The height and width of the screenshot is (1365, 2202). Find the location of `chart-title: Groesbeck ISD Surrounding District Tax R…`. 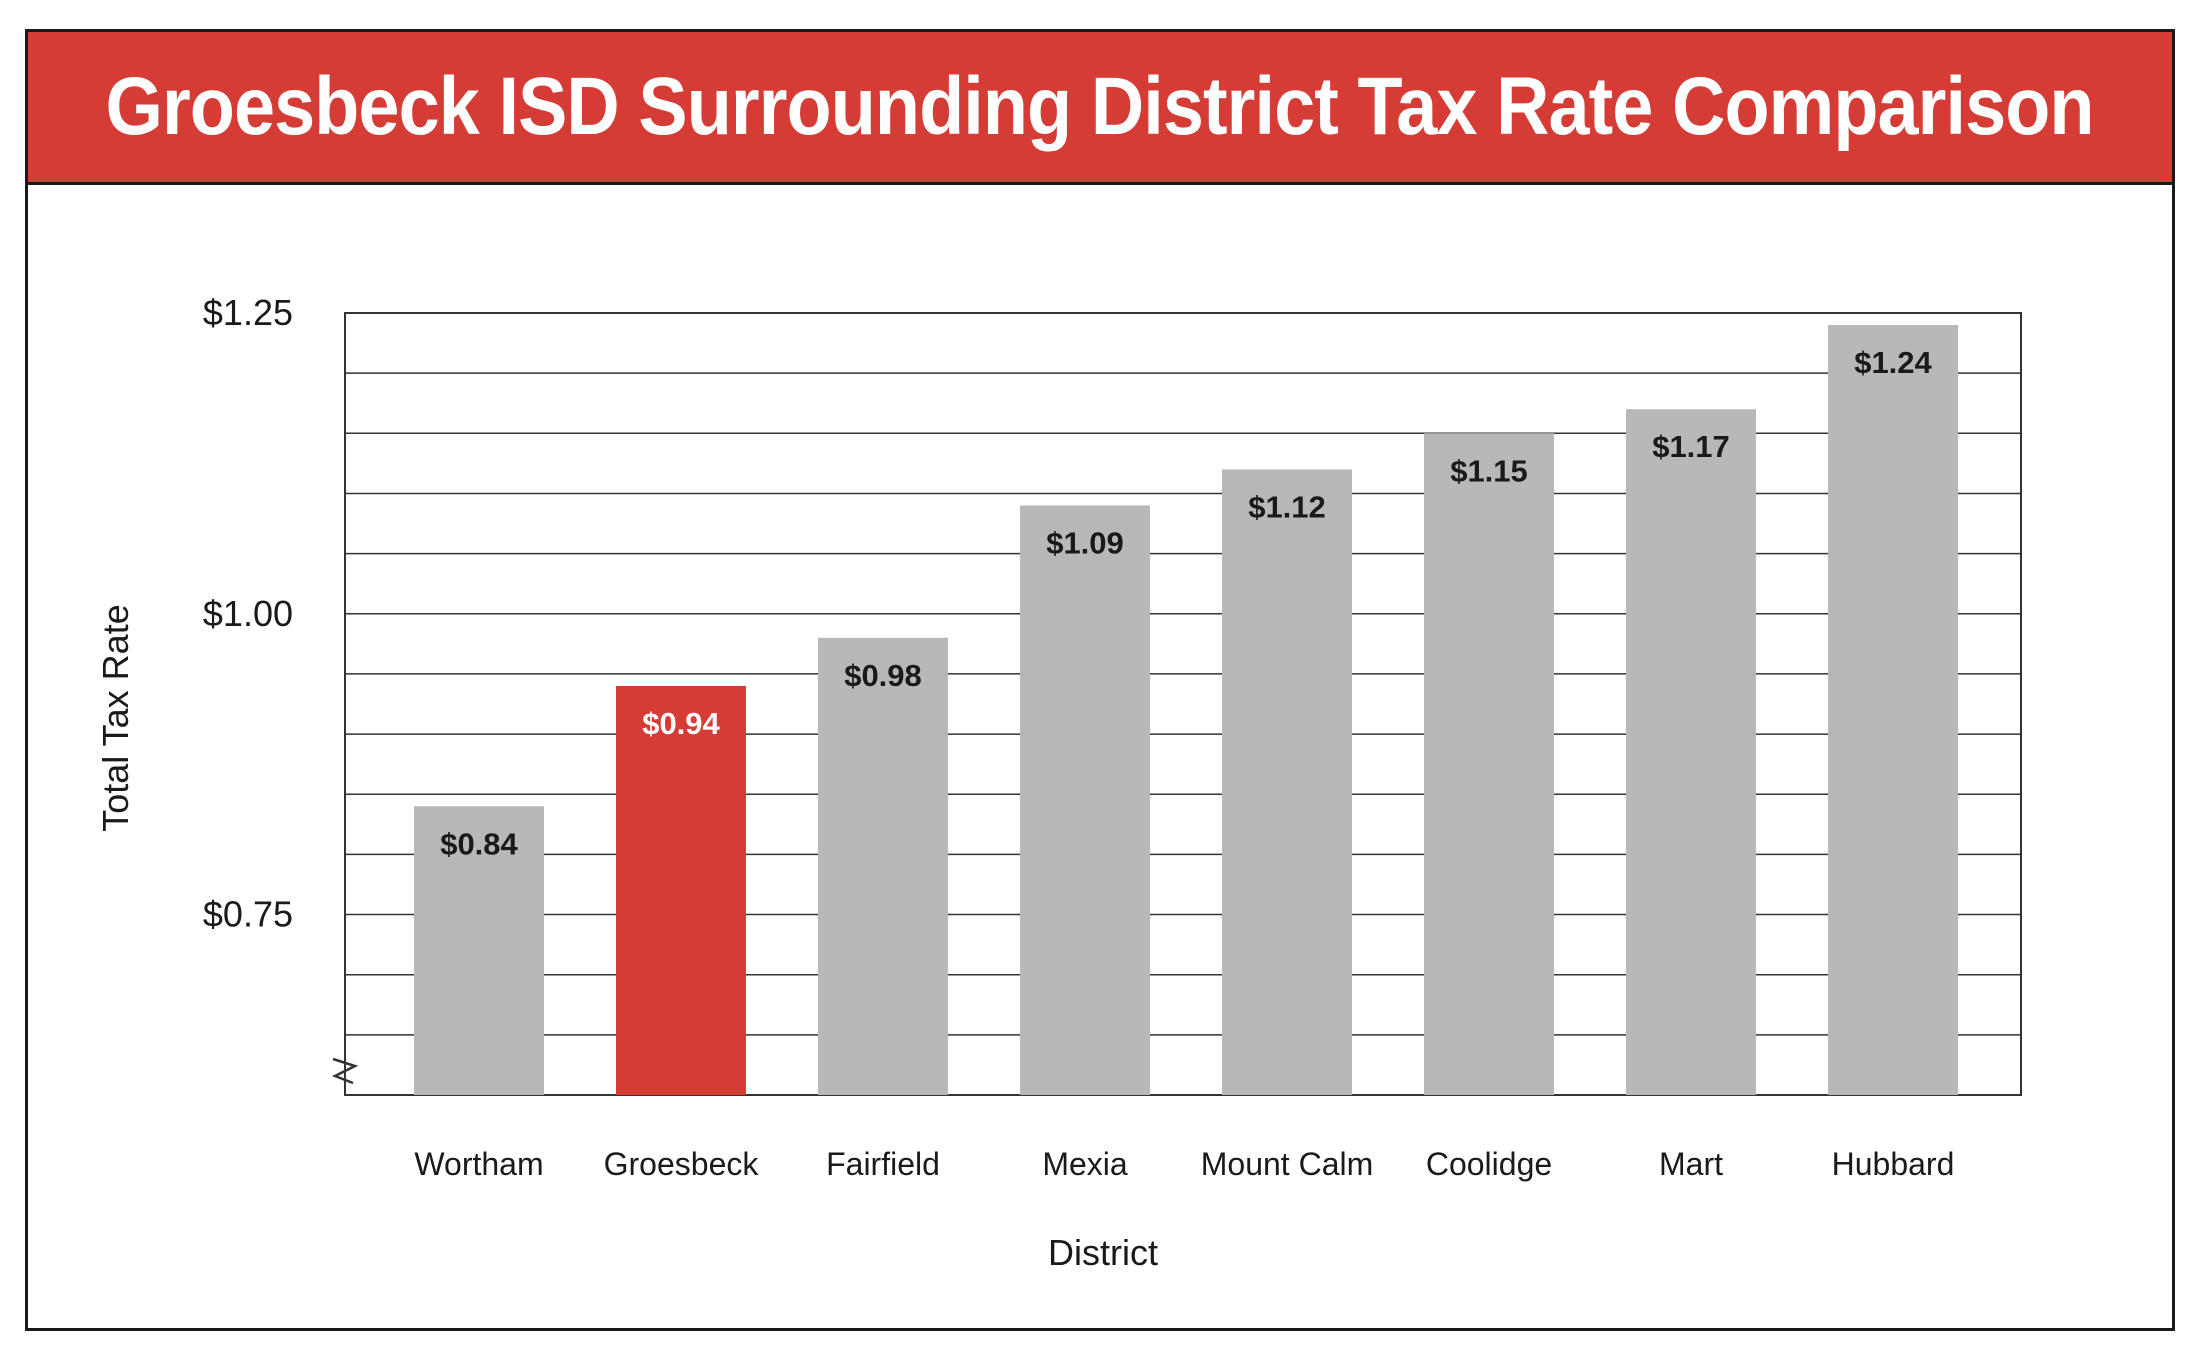

chart-title: Groesbeck ISD Surrounding District Tax R… is located at coordinates (1100, 106).